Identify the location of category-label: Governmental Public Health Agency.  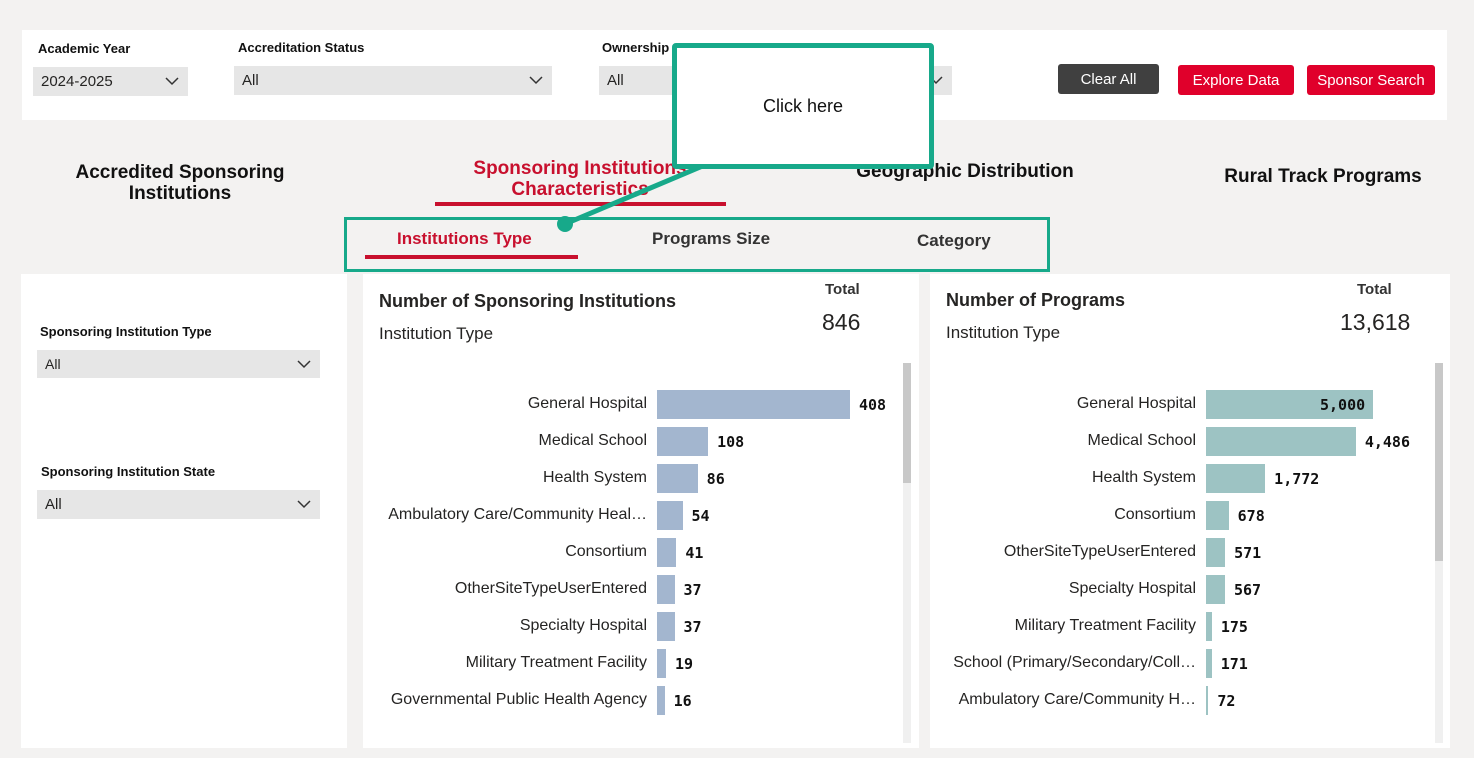
(518, 699).